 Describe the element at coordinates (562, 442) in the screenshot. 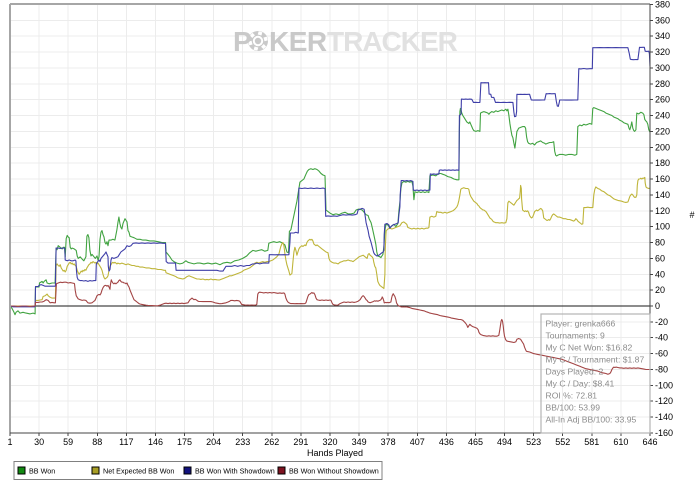

I see `x-tick-label: 552` at that location.